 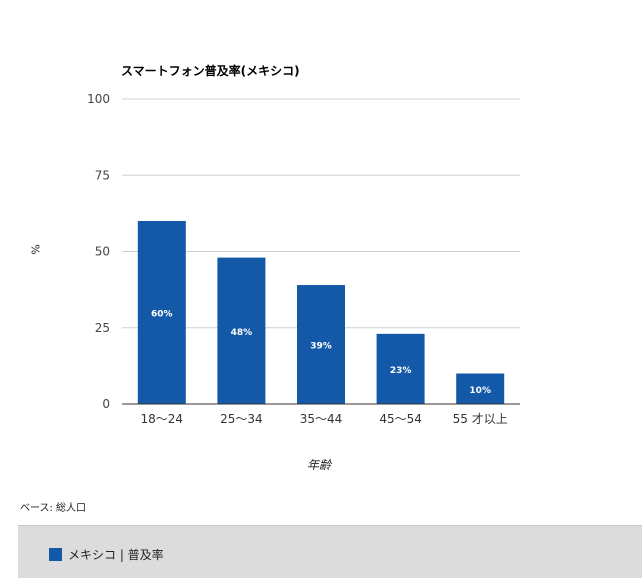 What do you see at coordinates (210, 71) in the screenshot?
I see `chart-title: スマートフォン普及率(メキシコ)` at bounding box center [210, 71].